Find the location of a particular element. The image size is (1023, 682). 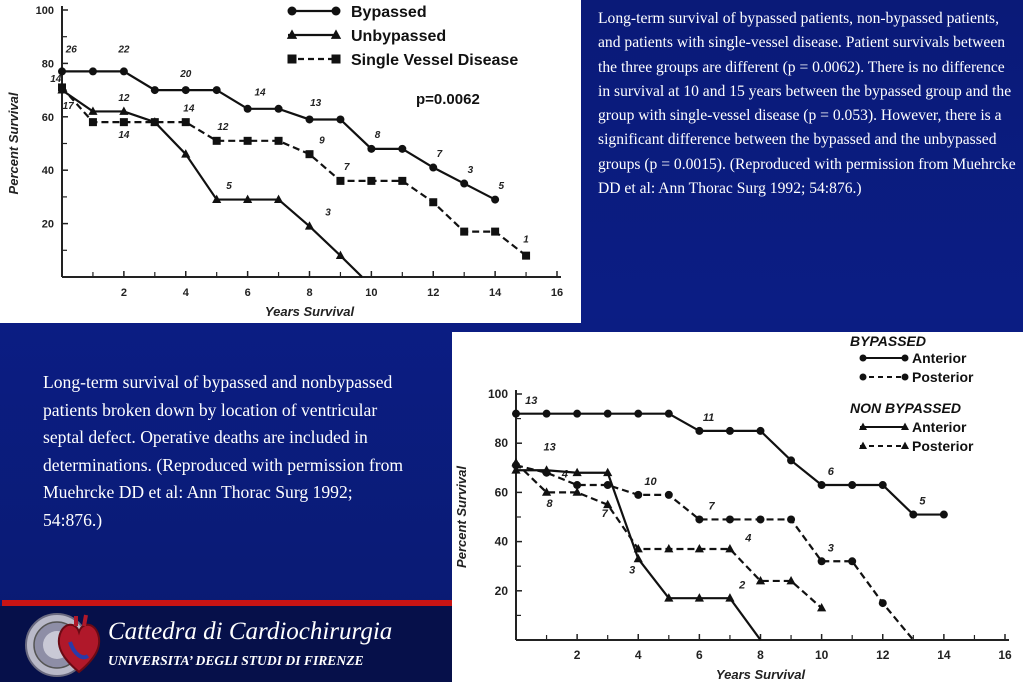

point-count-label: 4 is located at coordinates (564, 475).